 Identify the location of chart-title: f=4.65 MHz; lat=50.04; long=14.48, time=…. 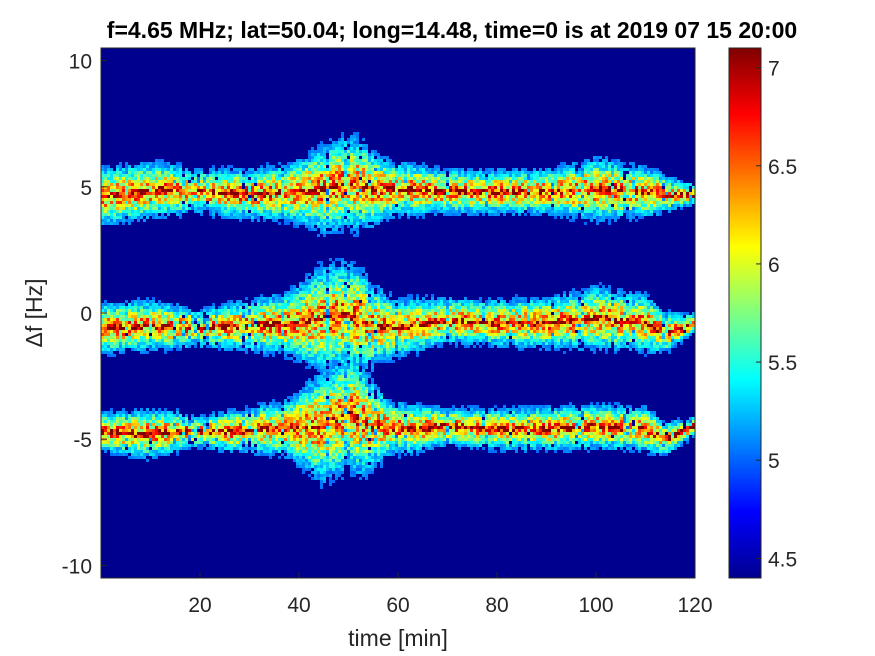
(452, 30).